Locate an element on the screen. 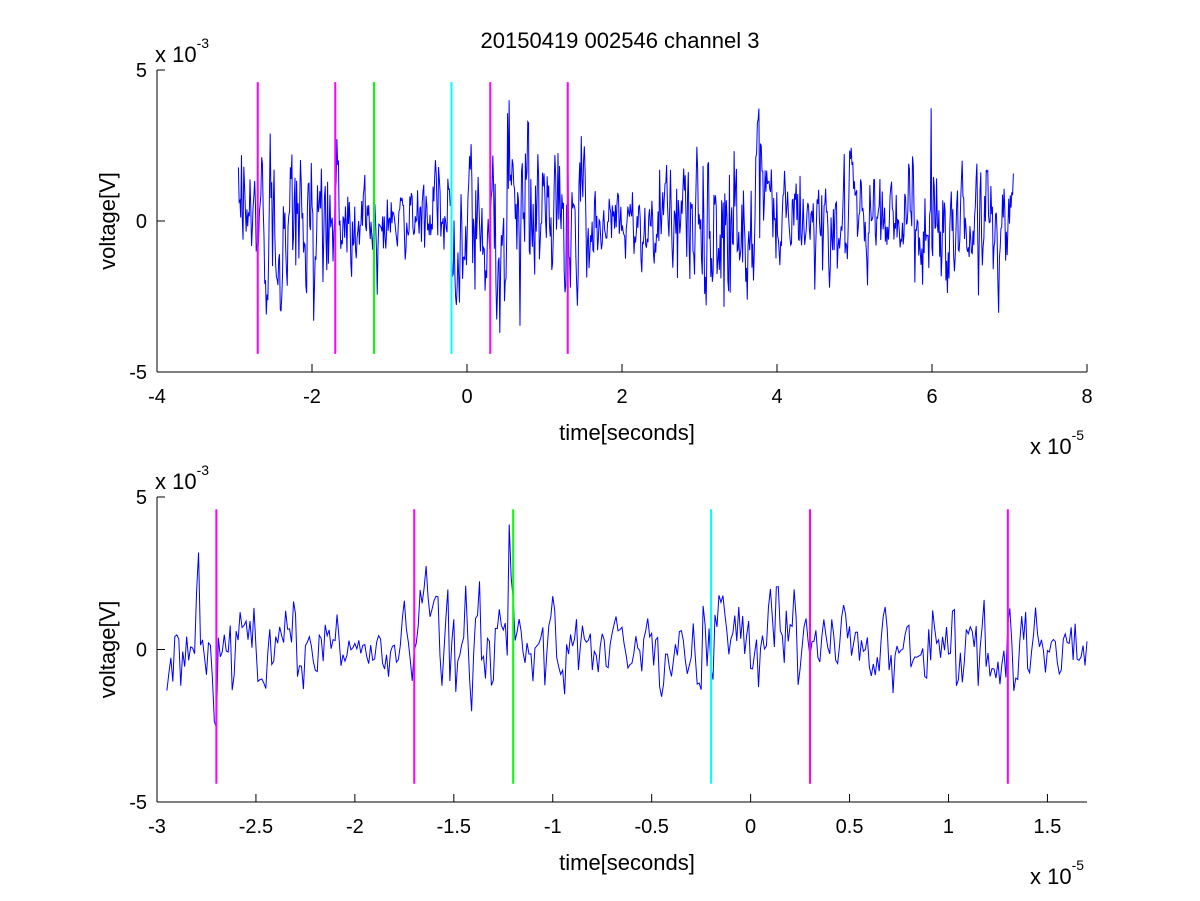  x-tick-label: -1.5 is located at coordinates (454, 827).